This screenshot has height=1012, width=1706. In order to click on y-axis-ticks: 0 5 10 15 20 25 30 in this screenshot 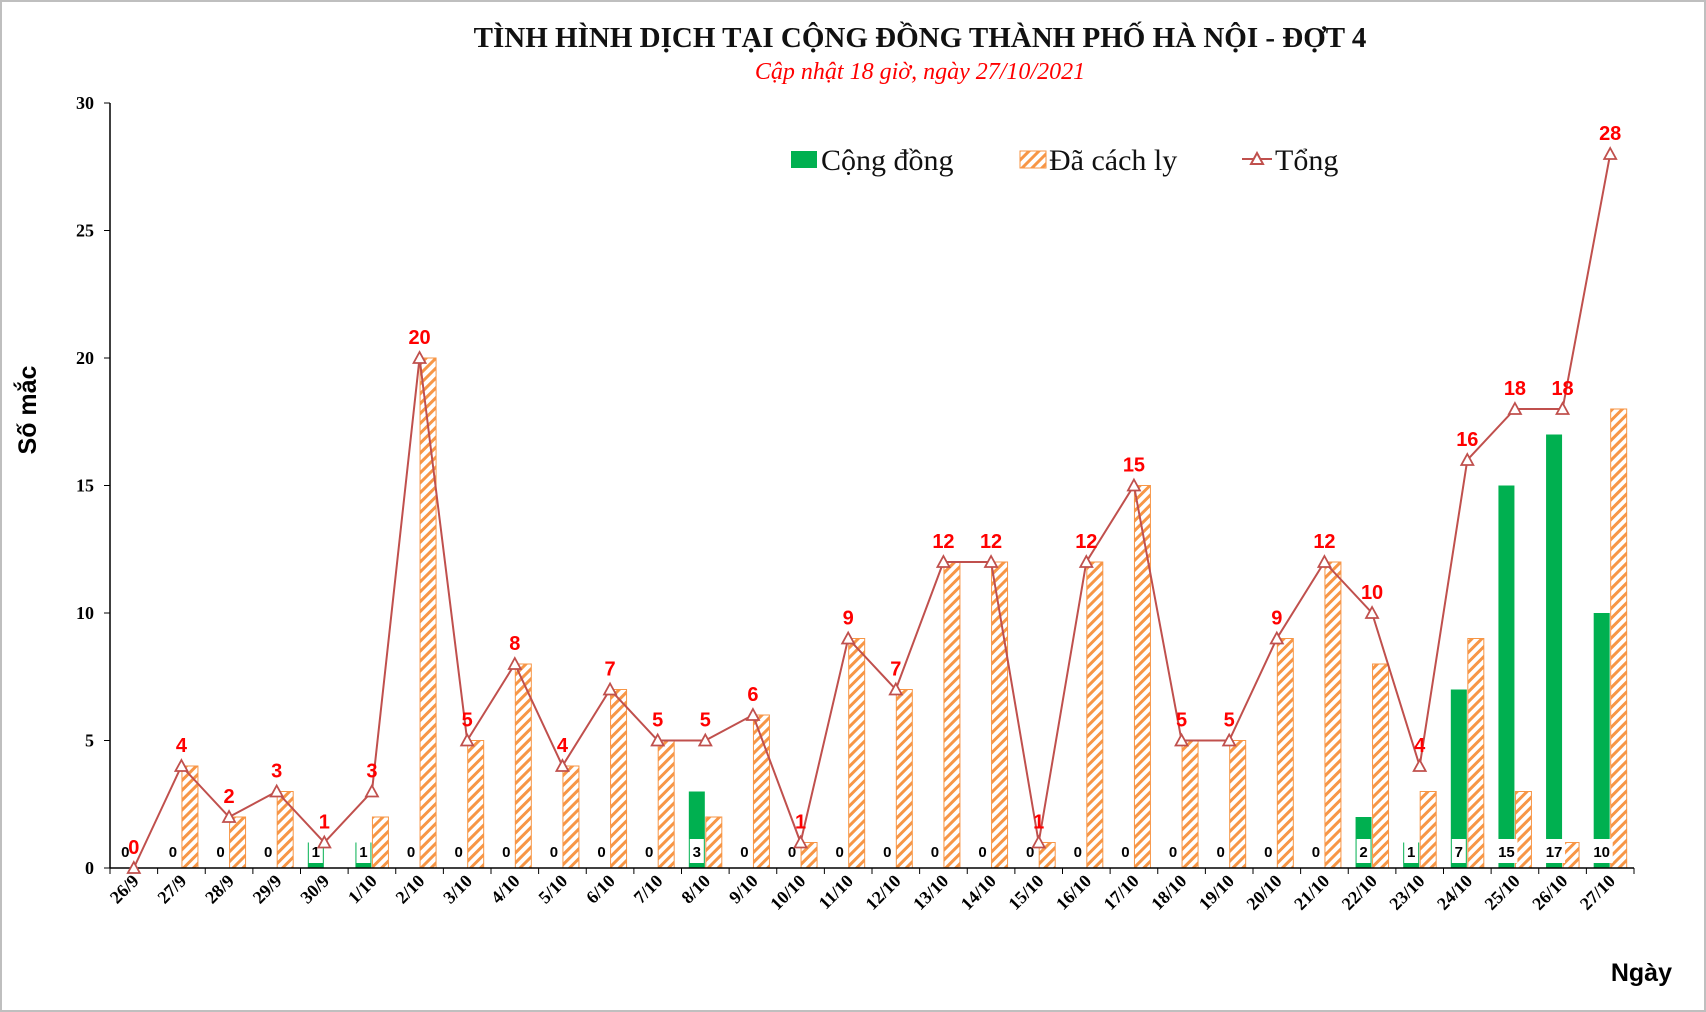, I will do `click(85, 485)`.